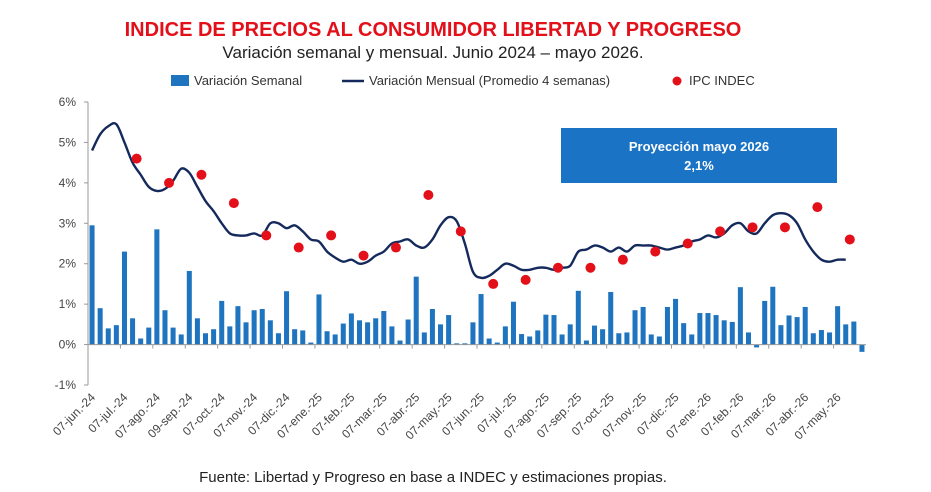  Describe the element at coordinates (68, 304) in the screenshot. I see `y-tick-label: 1%` at that location.